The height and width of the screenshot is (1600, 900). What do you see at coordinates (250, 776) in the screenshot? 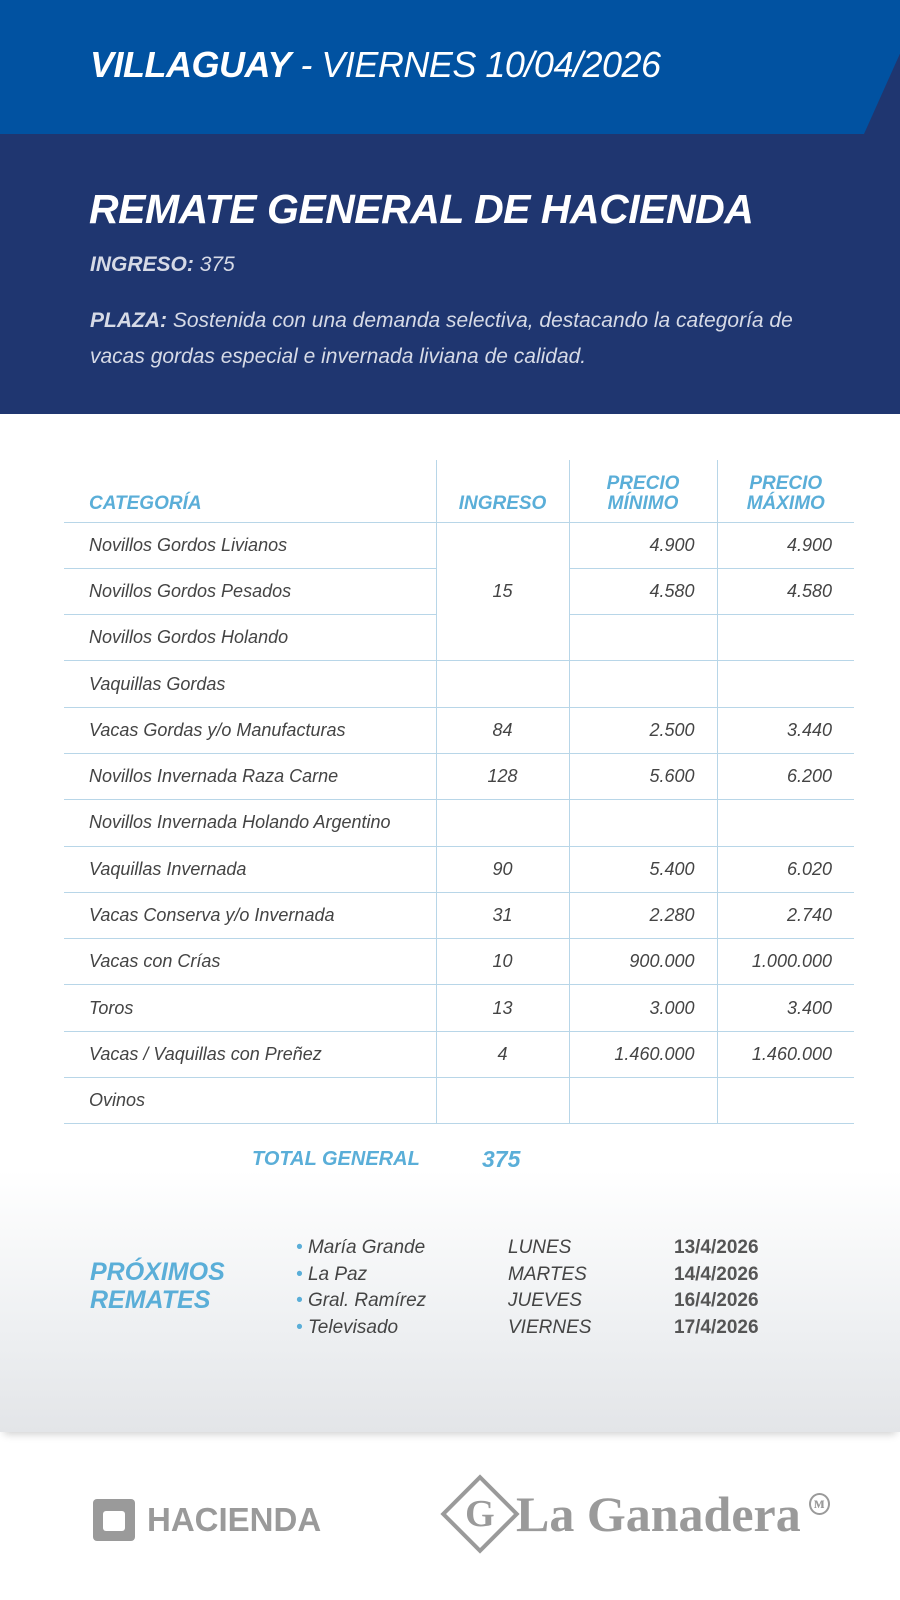
I see `cell-categoria: Novillos Invernada Raza Carne` at bounding box center [250, 776].